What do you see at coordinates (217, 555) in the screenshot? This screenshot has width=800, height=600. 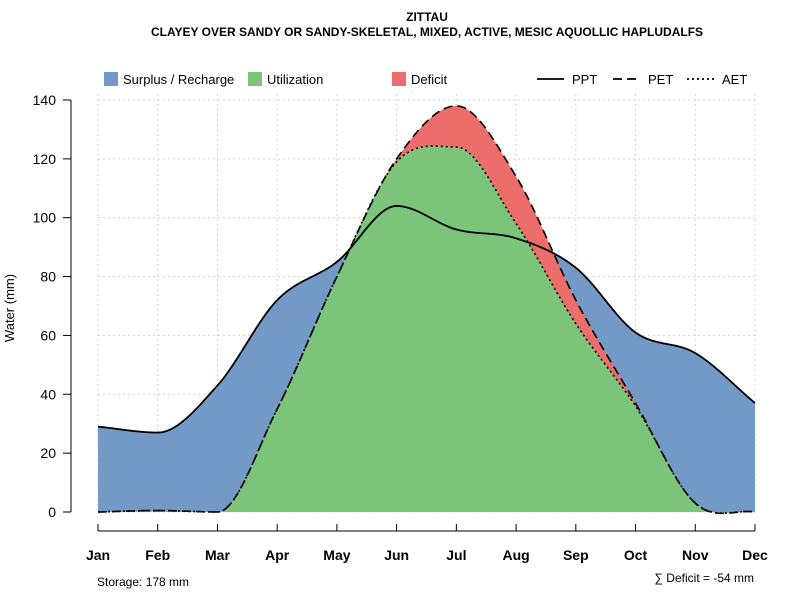 I see `x-tick-label-mar: Mar` at bounding box center [217, 555].